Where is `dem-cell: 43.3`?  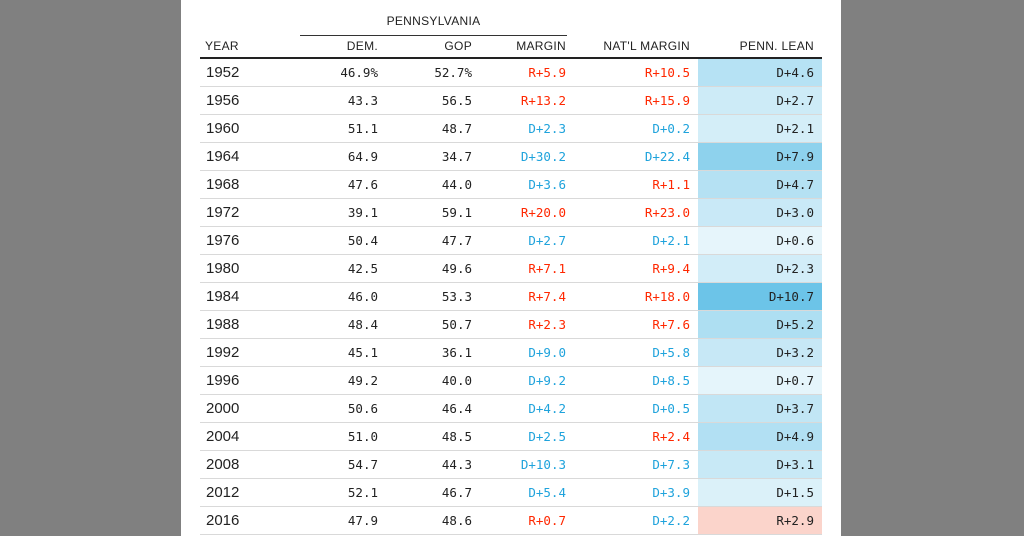 dem-cell: 43.3 is located at coordinates (362, 100).